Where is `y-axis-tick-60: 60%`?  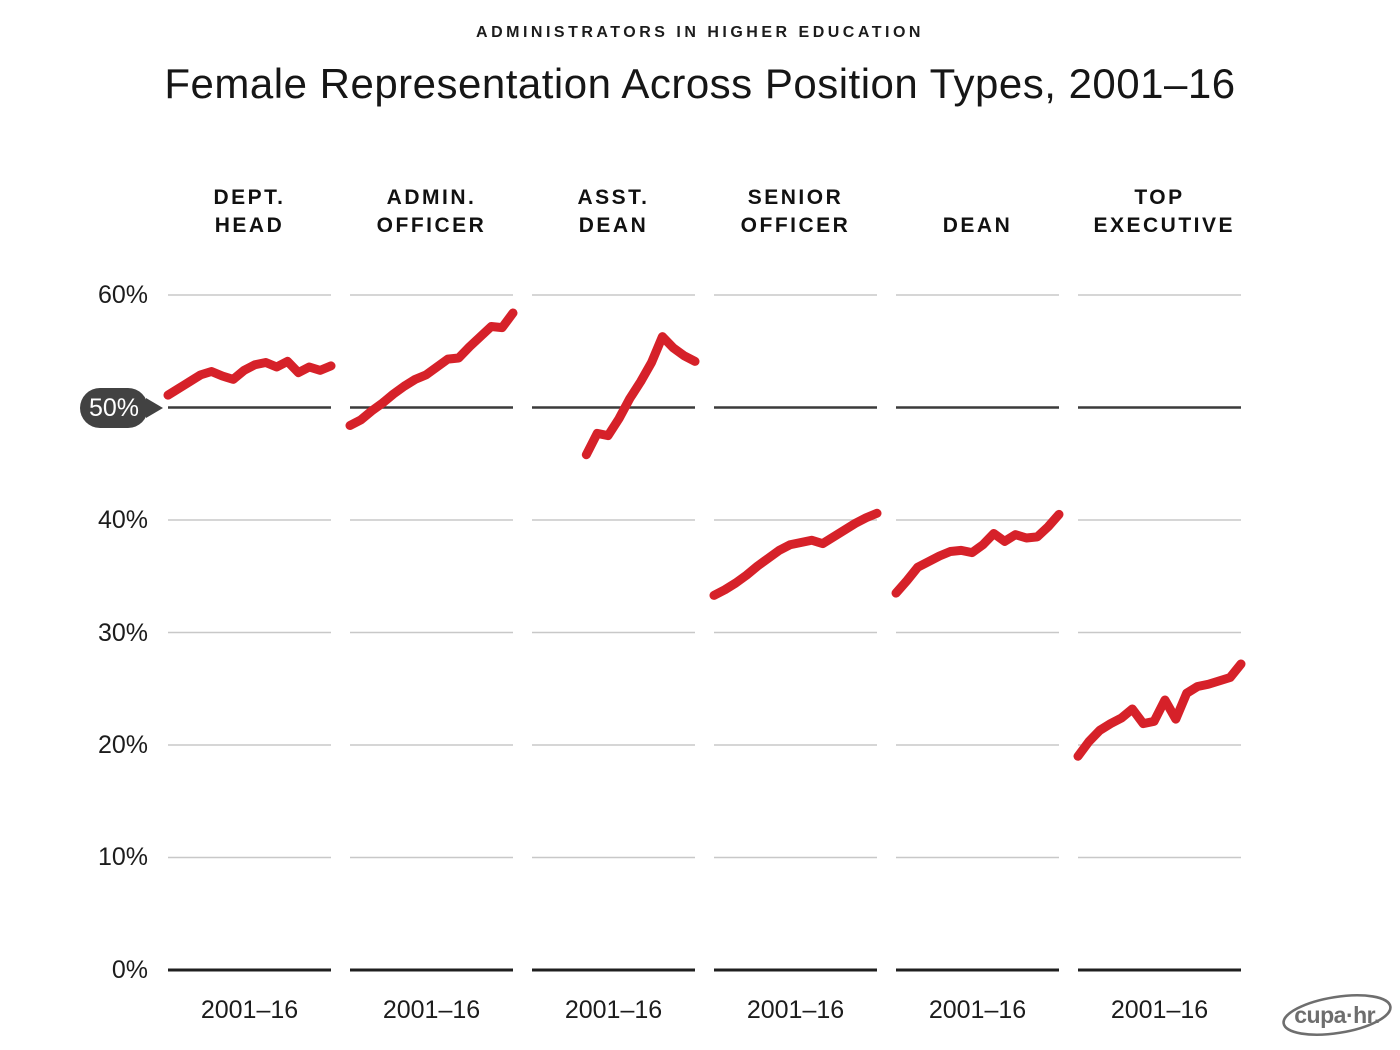 y-axis-tick-60: 60% is located at coordinates (122, 295).